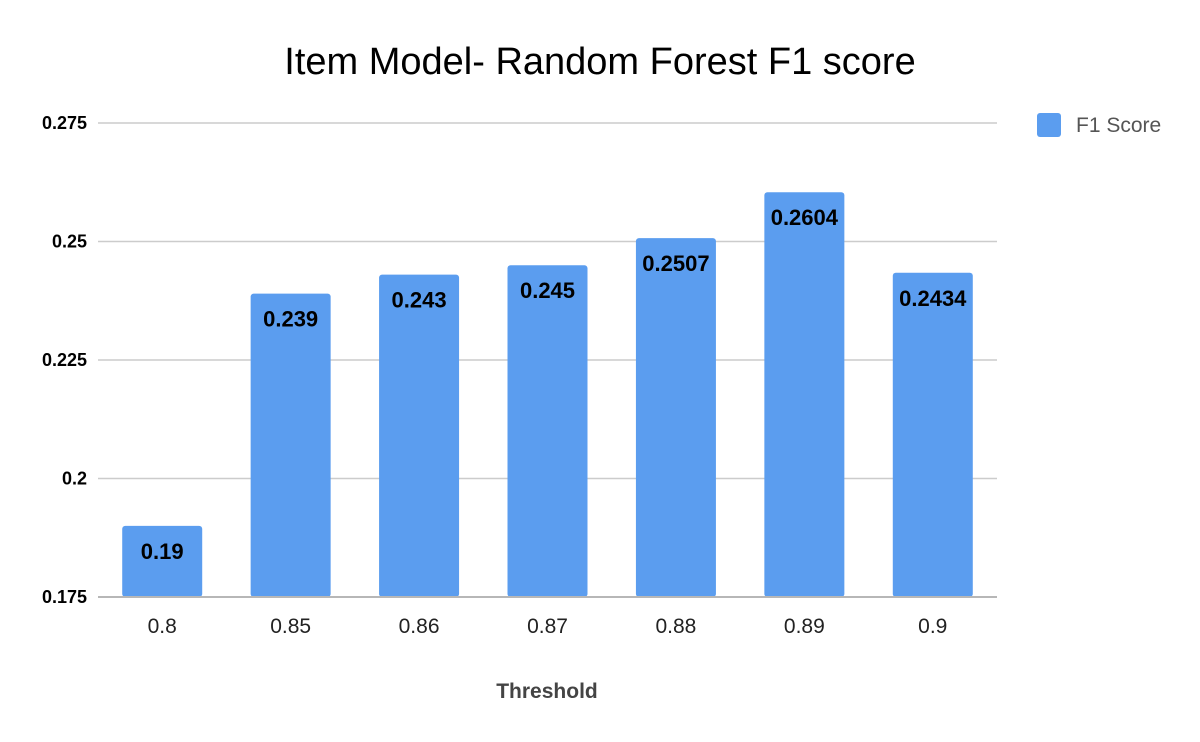 This screenshot has width=1200, height=742. I want to click on bar-0.9, so click(932, 434).